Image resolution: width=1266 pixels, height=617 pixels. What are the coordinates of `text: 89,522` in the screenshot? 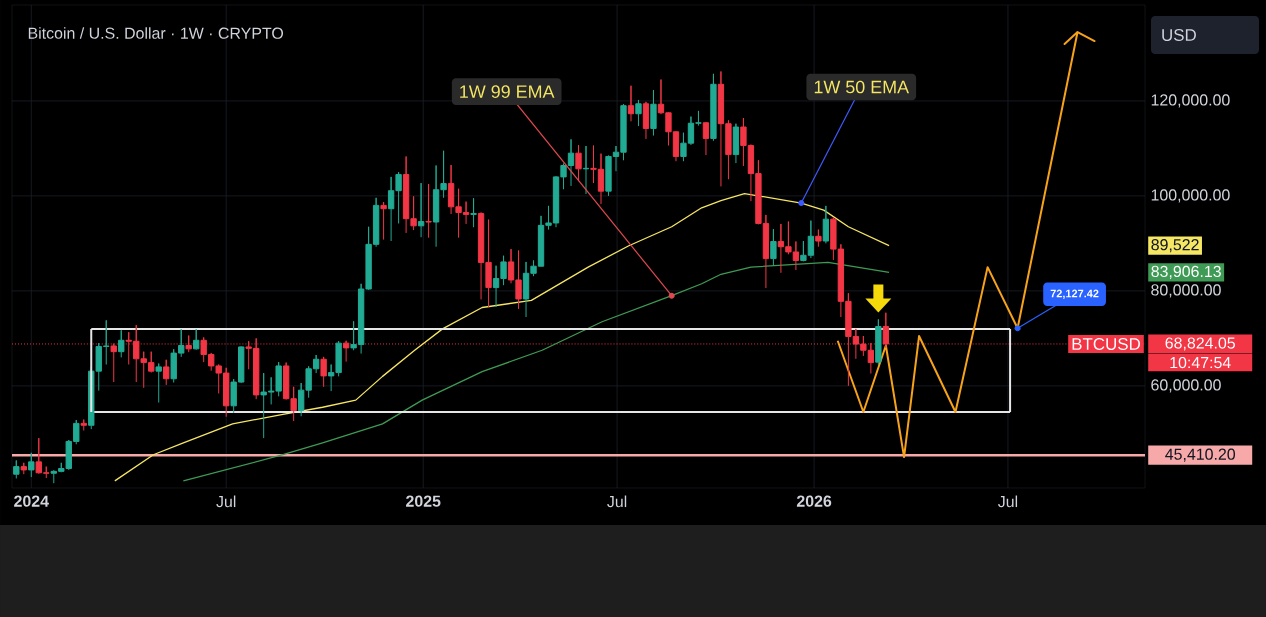 It's located at (1175, 246).